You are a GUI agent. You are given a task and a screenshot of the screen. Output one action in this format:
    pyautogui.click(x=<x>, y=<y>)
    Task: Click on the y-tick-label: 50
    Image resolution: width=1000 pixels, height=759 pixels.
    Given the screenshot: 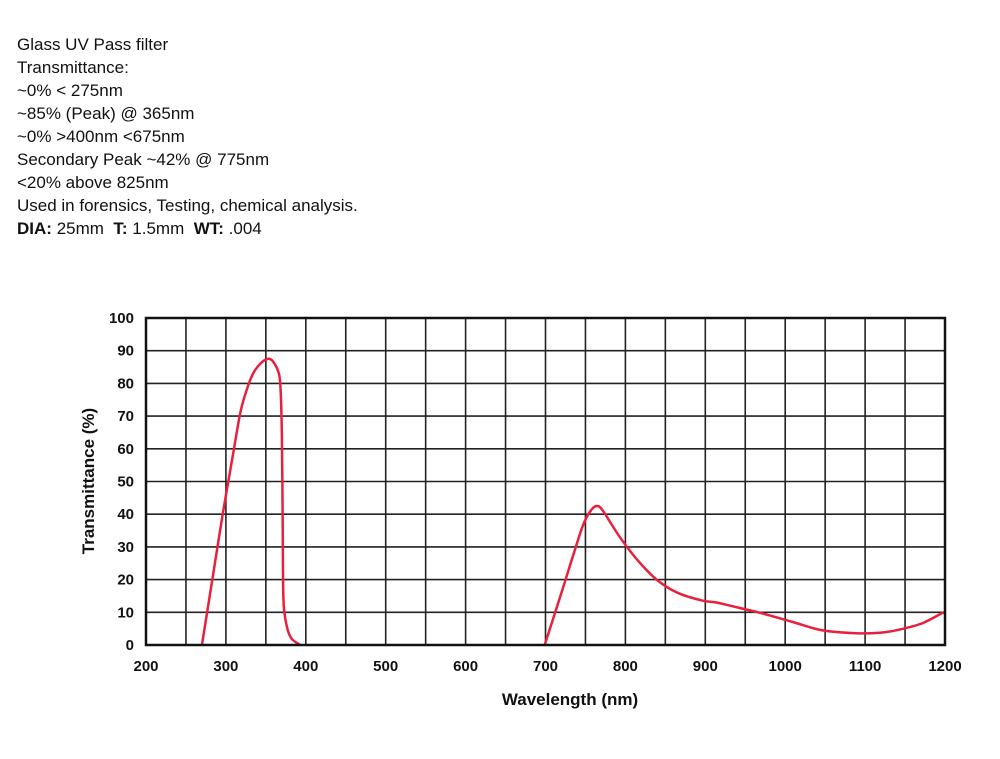 What is the action you would take?
    pyautogui.click(x=125, y=482)
    